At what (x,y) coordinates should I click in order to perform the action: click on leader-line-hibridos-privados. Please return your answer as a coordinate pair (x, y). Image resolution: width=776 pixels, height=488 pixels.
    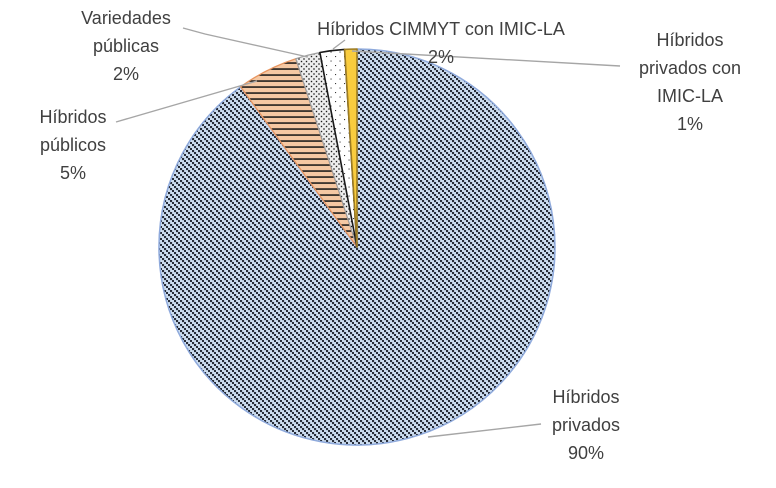
    Looking at the image, I should click on (484, 430).